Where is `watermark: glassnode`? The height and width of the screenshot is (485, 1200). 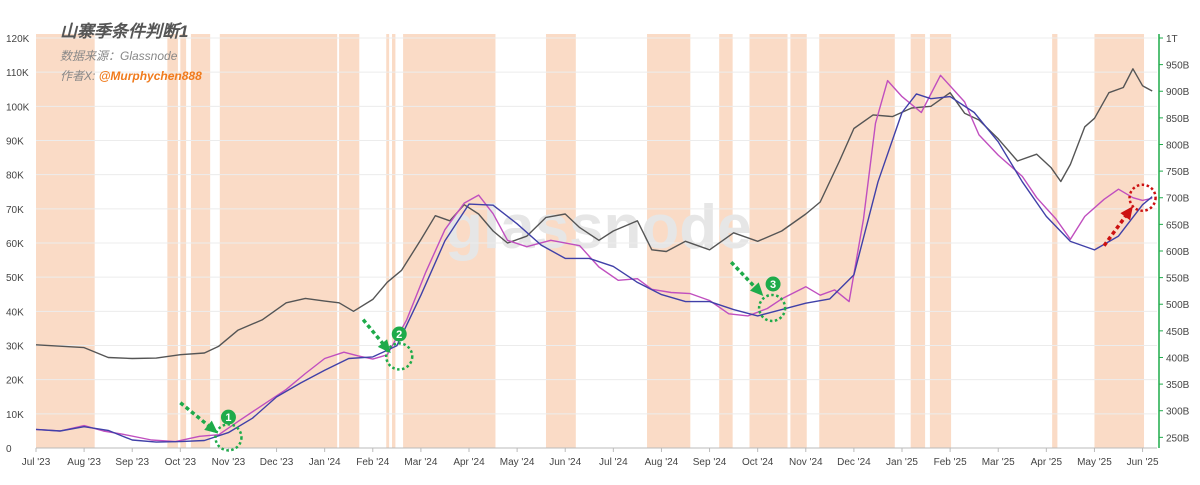 watermark: glassnode is located at coordinates (598, 227).